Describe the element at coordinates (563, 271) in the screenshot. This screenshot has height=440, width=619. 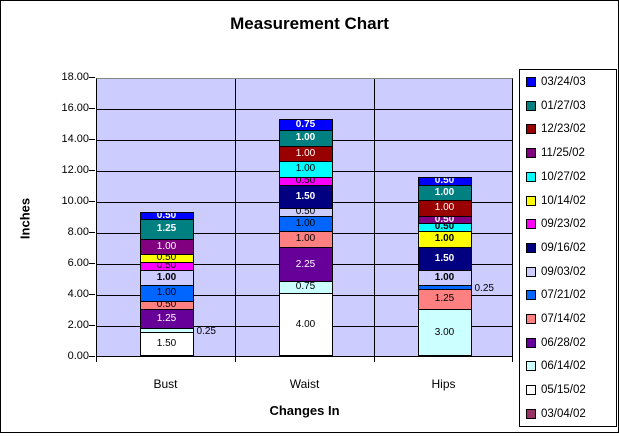
I see `legend-label: 09/03/02` at that location.